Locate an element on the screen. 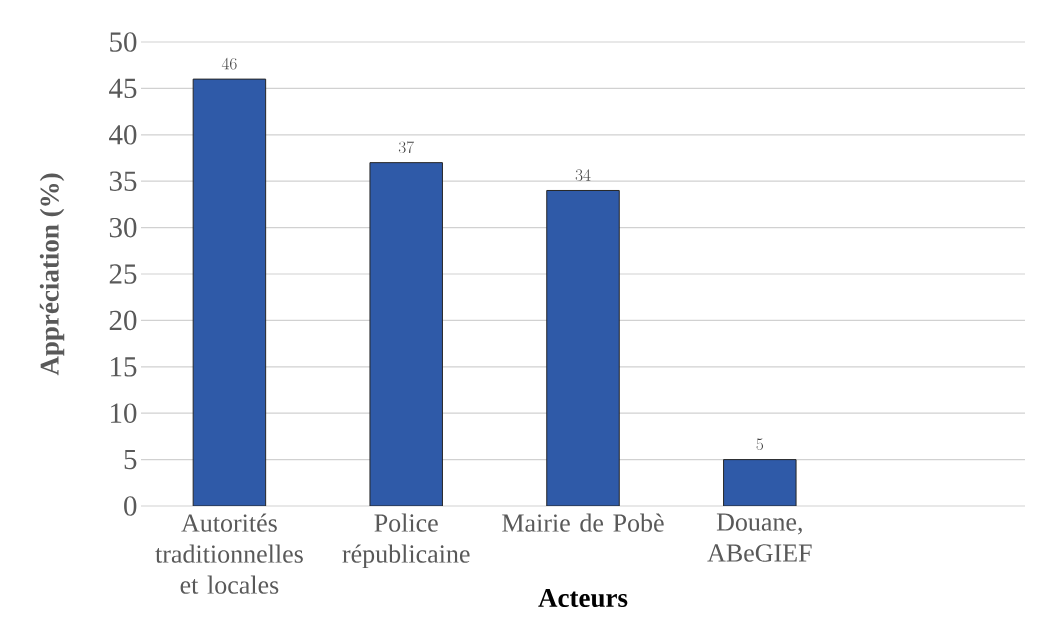  y-tick-label: 0 is located at coordinates (130, 506).